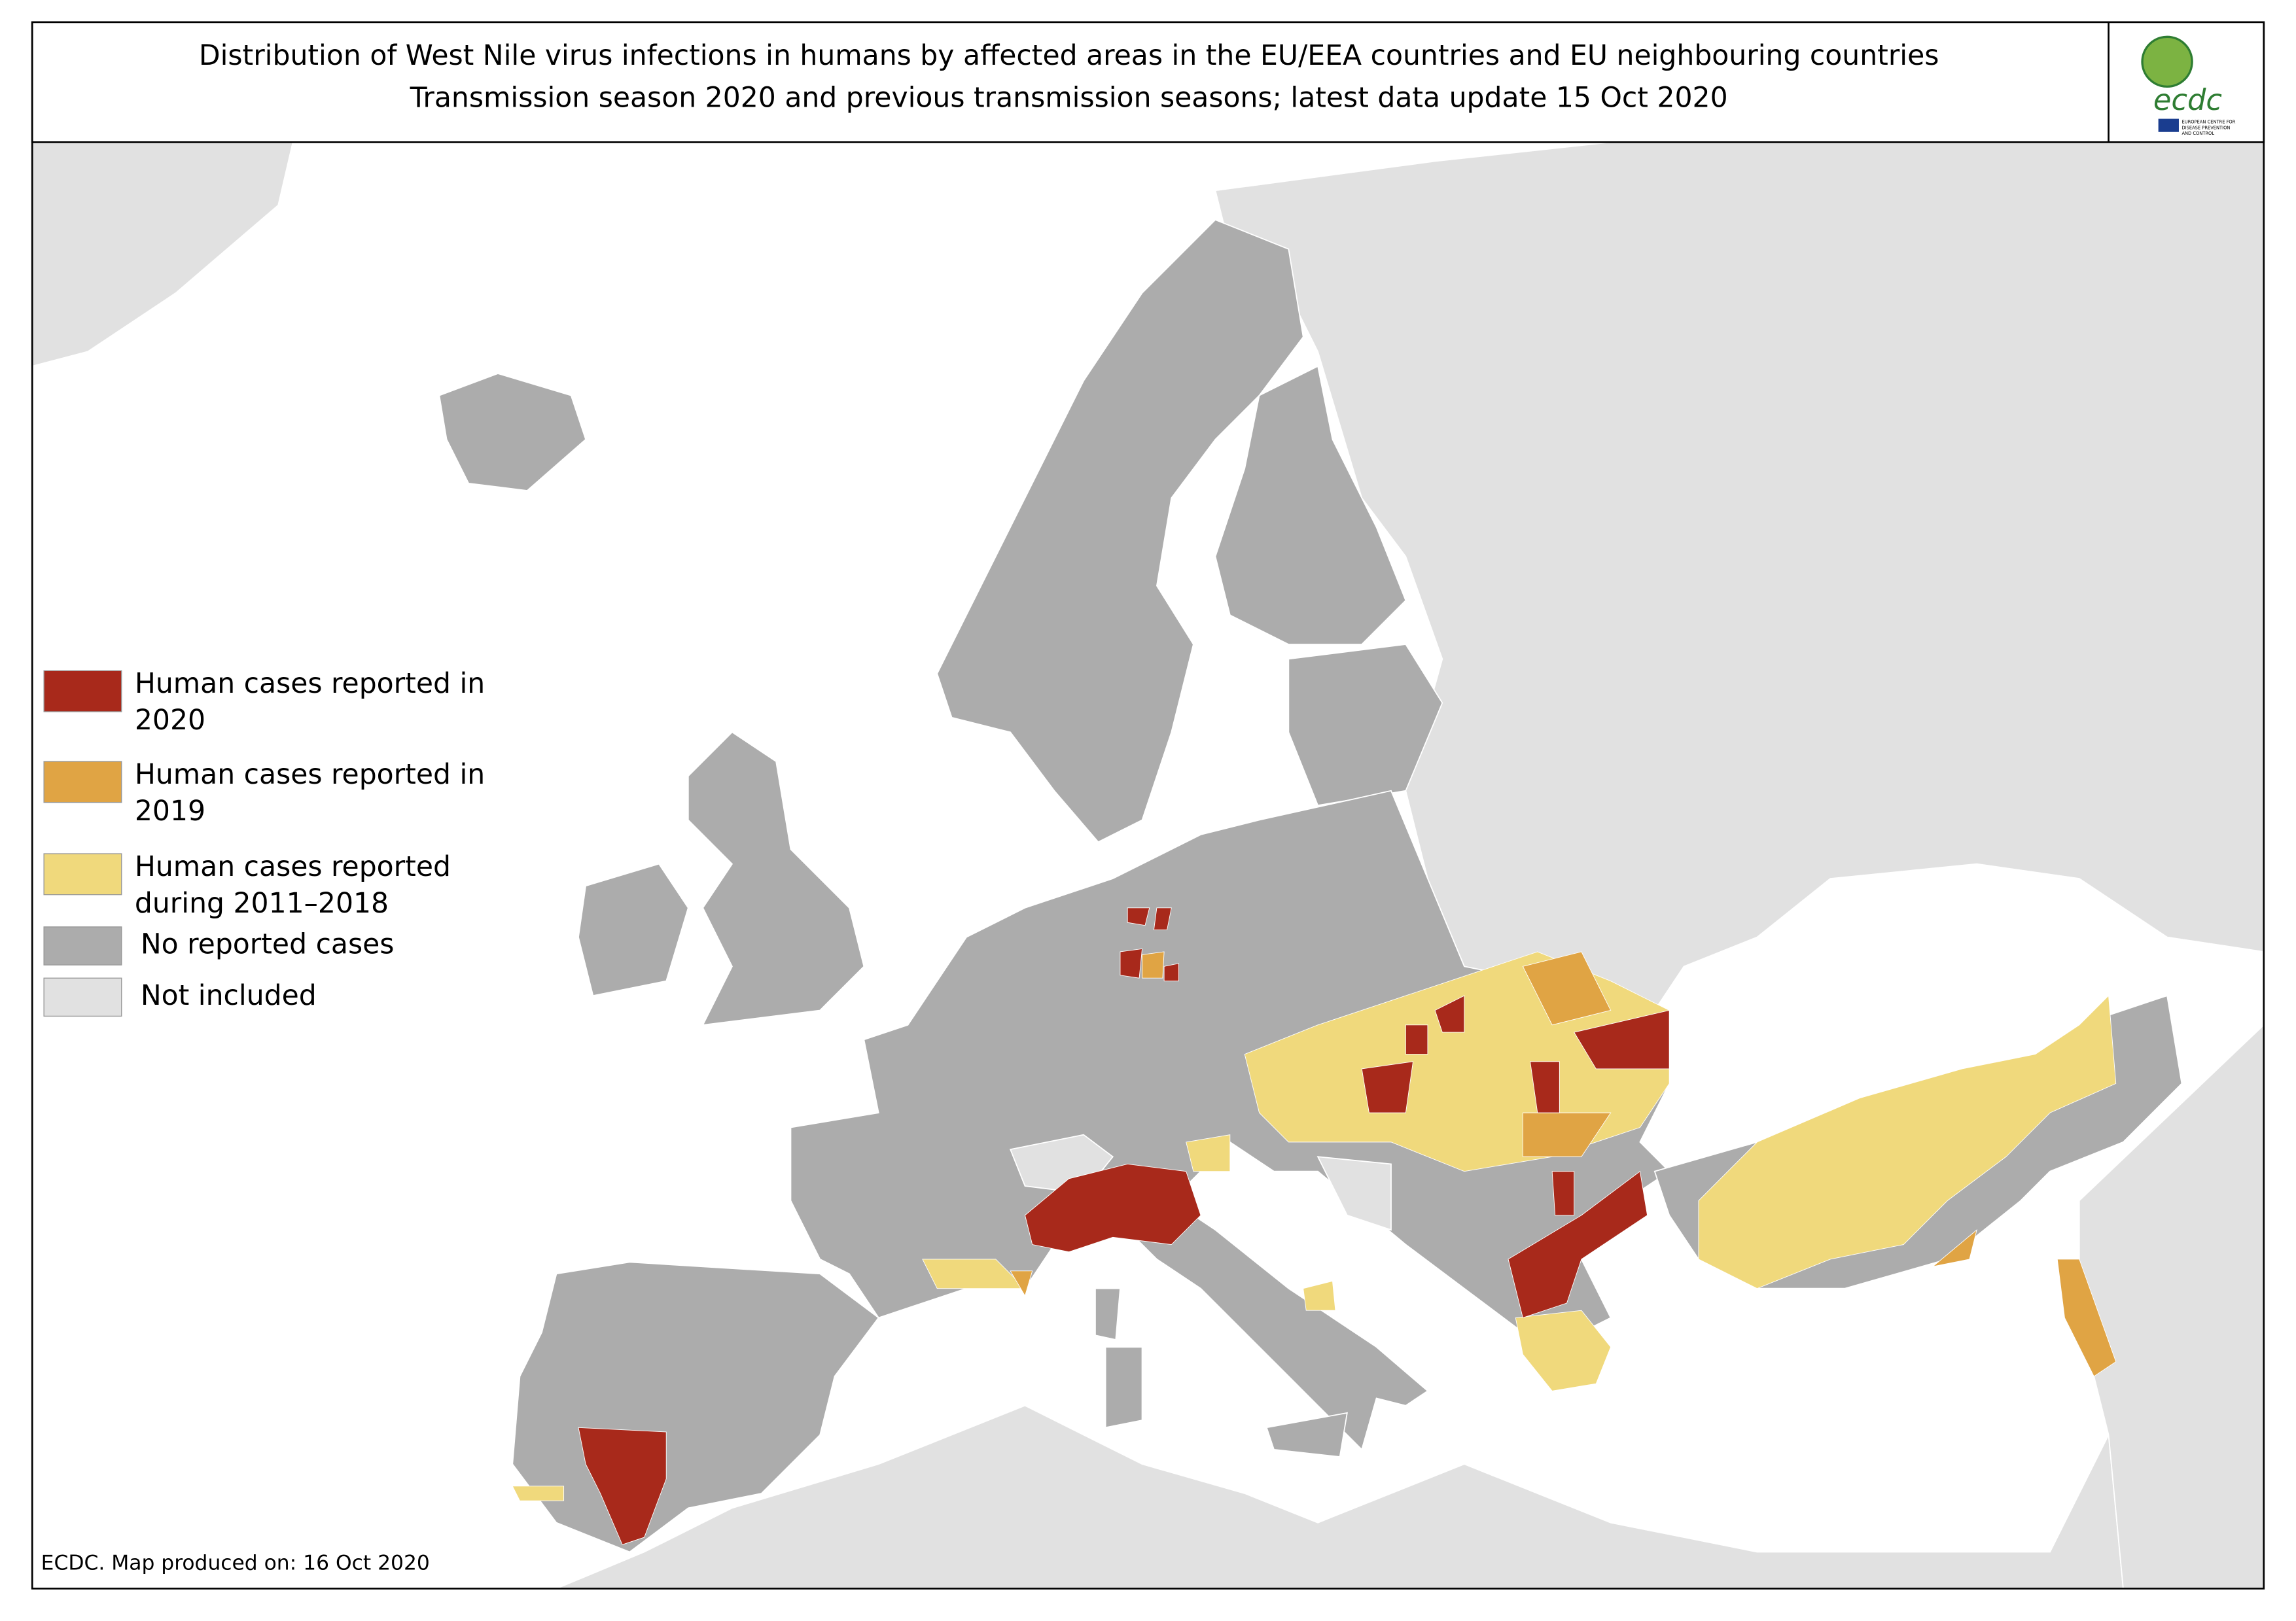 Image resolution: width=2296 pixels, height=1621 pixels. What do you see at coordinates (268, 945) in the screenshot?
I see `legend-label: No reported cases` at bounding box center [268, 945].